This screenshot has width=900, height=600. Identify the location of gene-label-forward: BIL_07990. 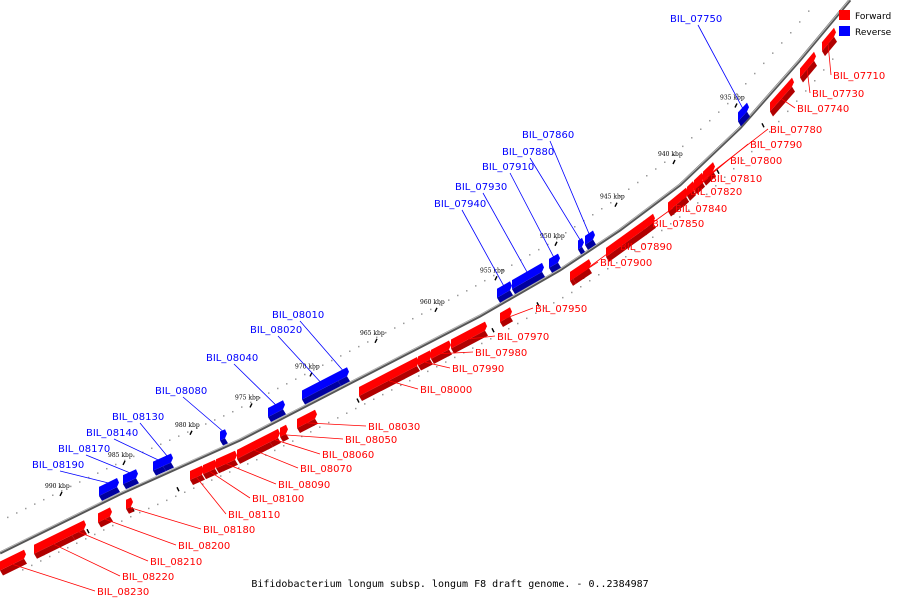
(478, 369).